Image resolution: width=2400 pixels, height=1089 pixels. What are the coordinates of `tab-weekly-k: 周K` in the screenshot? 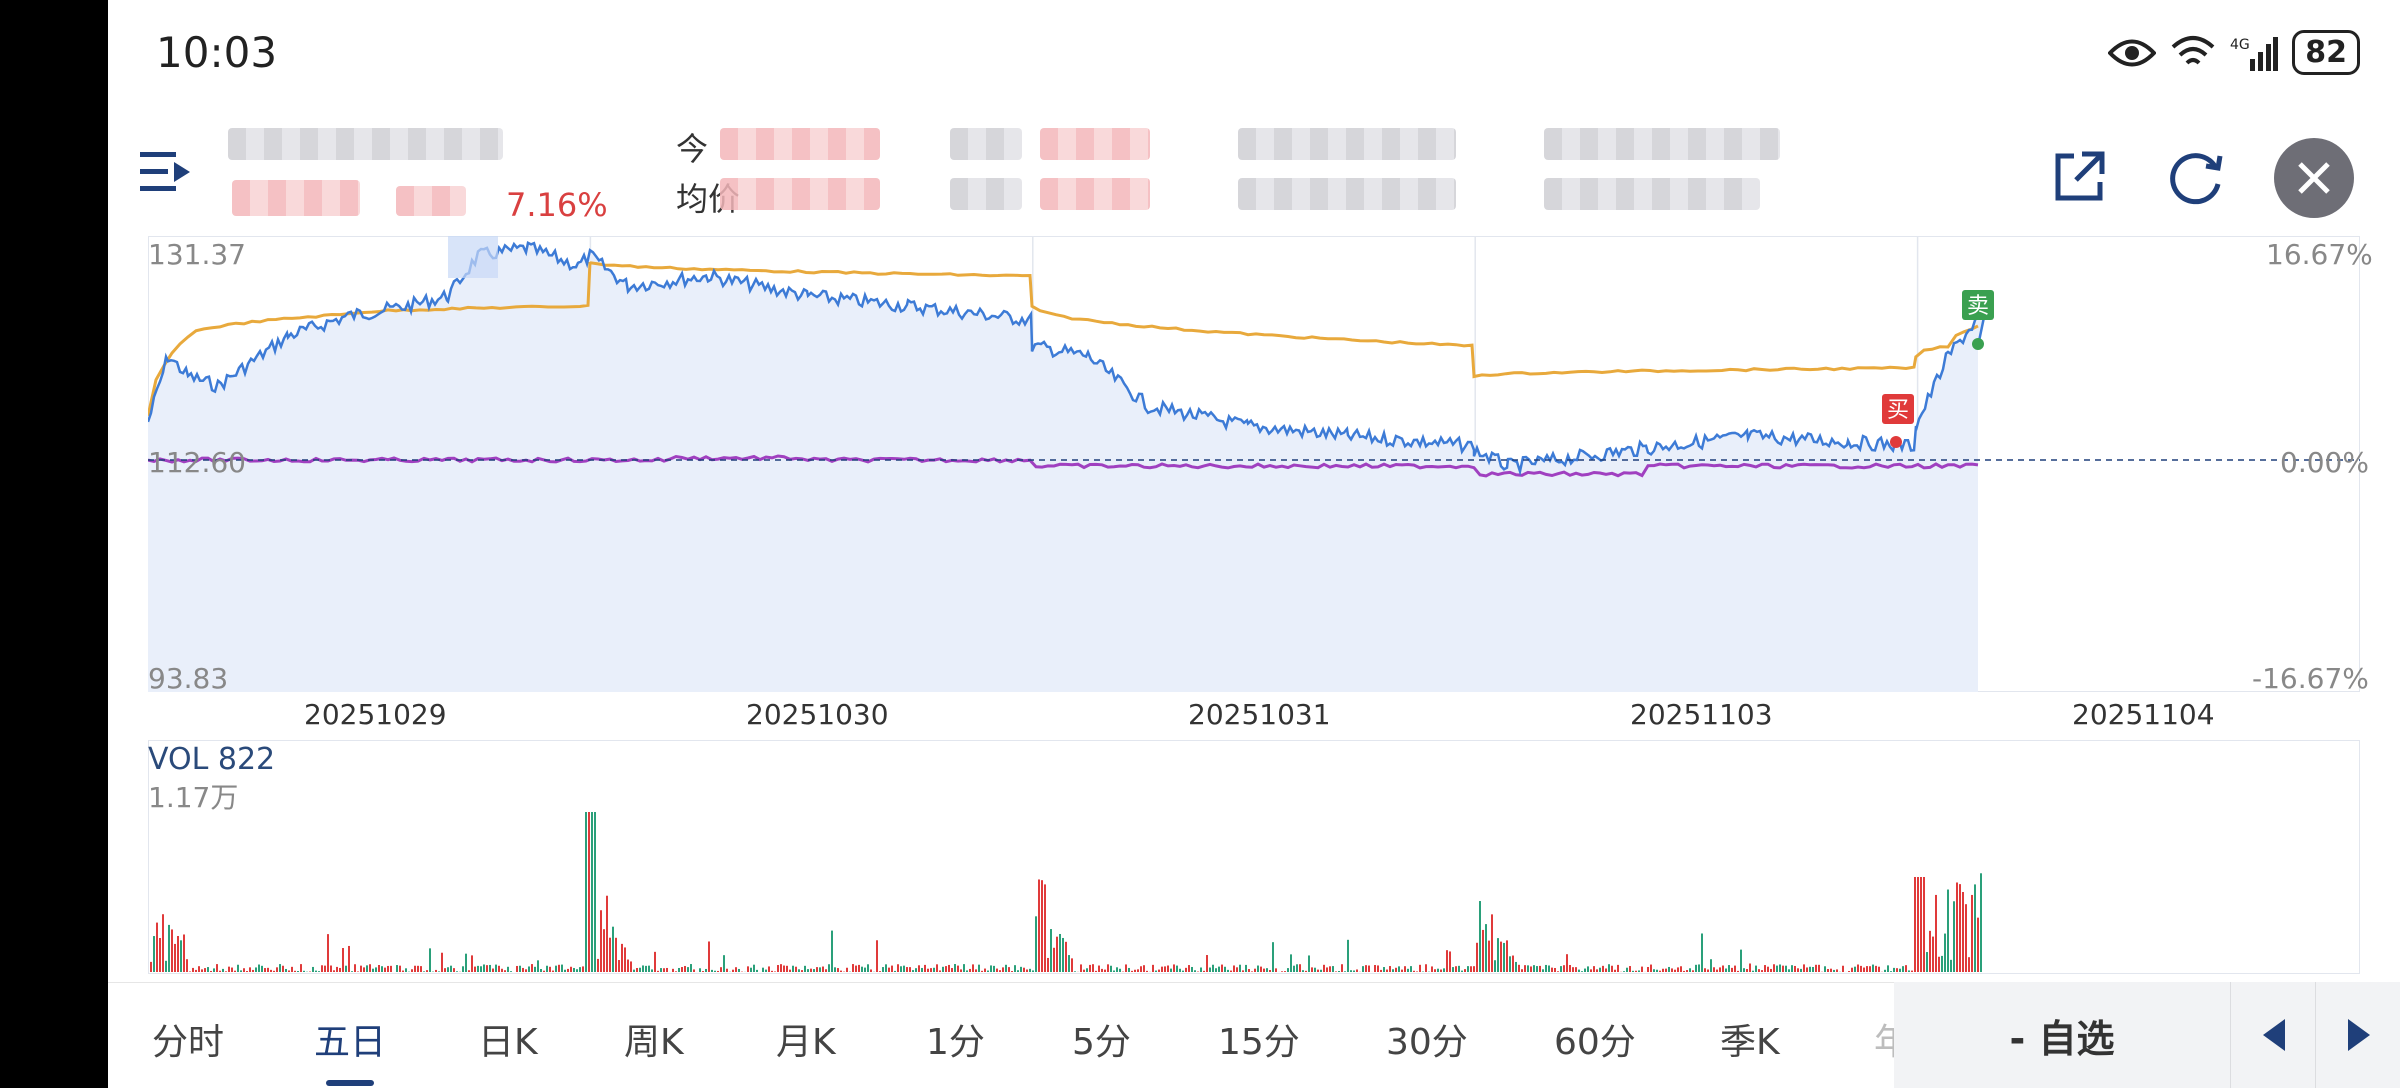 It's located at (654, 1039).